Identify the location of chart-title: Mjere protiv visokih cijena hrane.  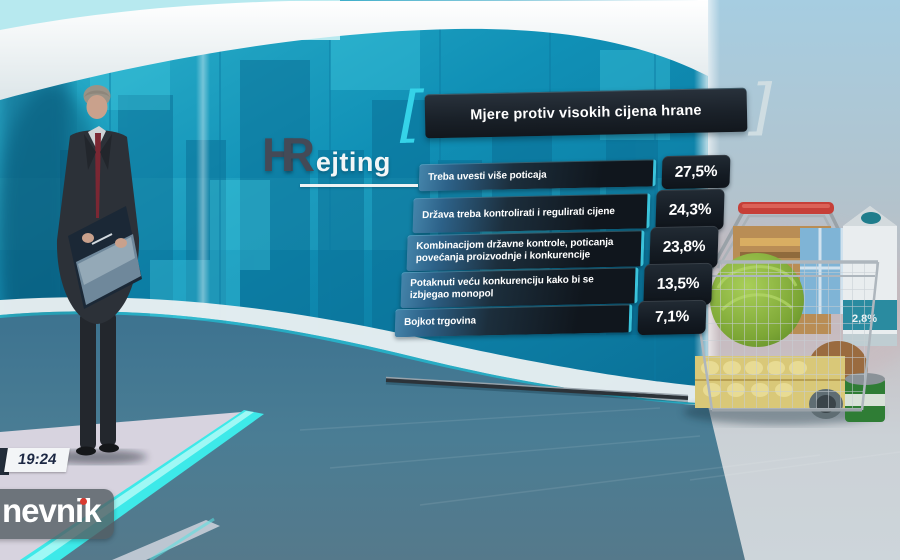
(586, 113).